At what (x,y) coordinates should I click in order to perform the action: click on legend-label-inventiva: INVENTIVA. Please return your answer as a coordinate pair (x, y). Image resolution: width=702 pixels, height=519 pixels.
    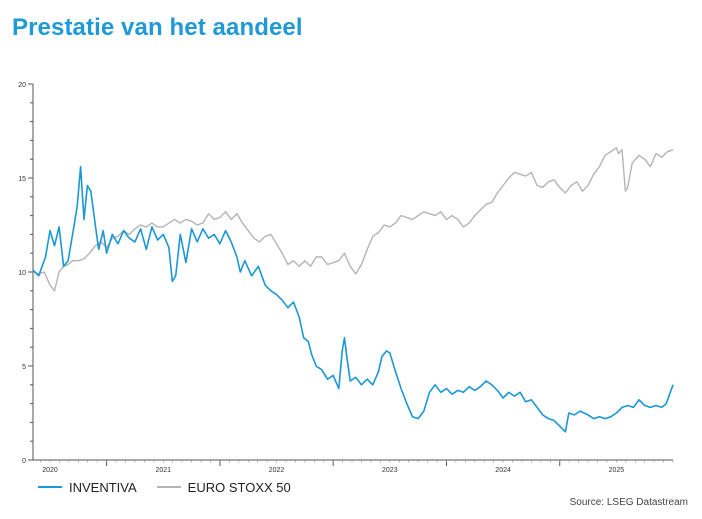
    Looking at the image, I should click on (103, 487).